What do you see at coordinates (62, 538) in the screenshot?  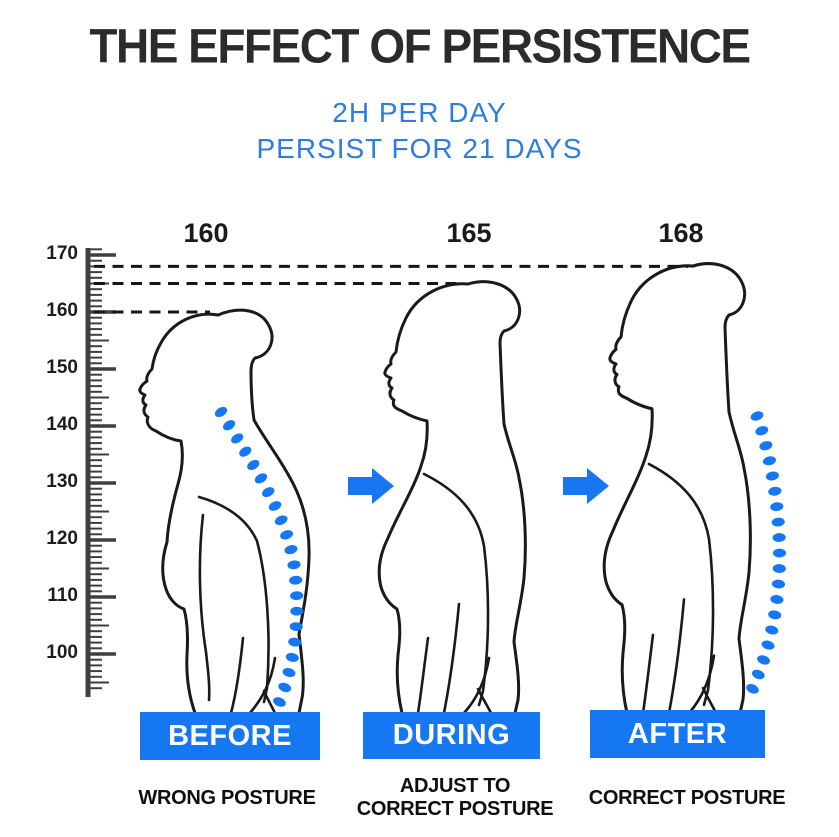 I see `ruler-label-120: 120` at bounding box center [62, 538].